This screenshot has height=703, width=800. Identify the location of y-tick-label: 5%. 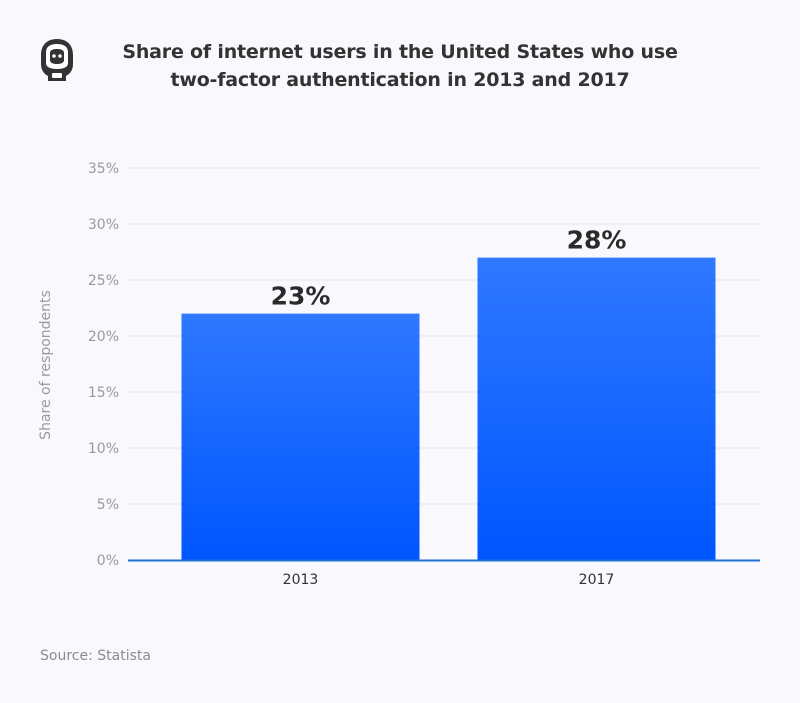
(108, 505).